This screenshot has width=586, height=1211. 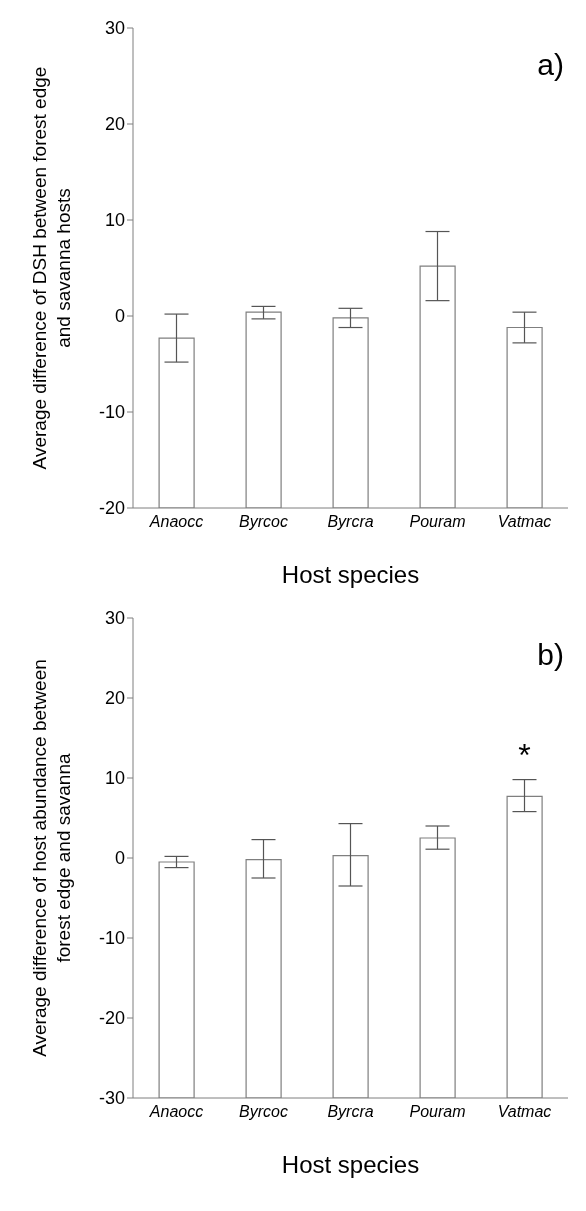 I want to click on y-axis-title: Average difference of DSH between forest edge and savanna hosts, so click(x=51, y=268).